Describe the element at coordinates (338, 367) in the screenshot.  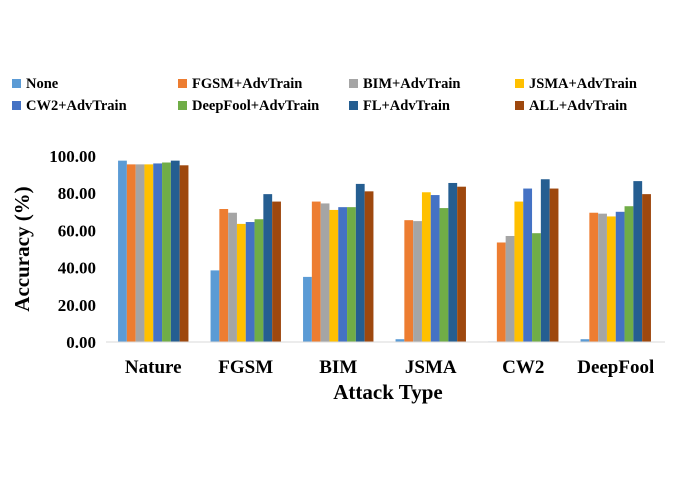
I see `x-tick-label: BIM` at that location.